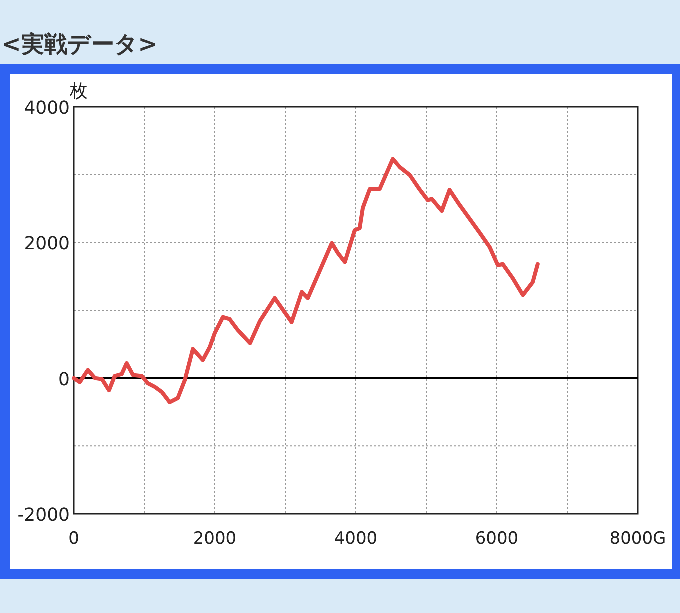  I want to click on y-tick-label: 4000, so click(47, 108).